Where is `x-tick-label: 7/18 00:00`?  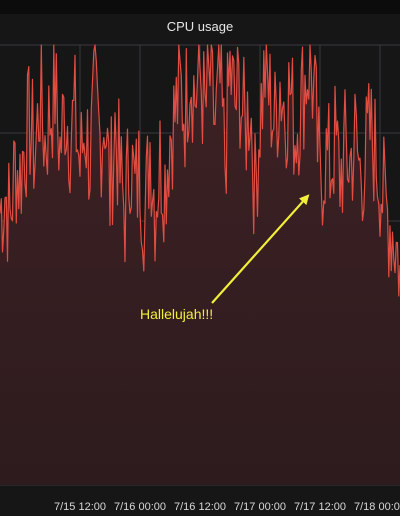
x-tick-label: 7/18 00:00 is located at coordinates (377, 507).